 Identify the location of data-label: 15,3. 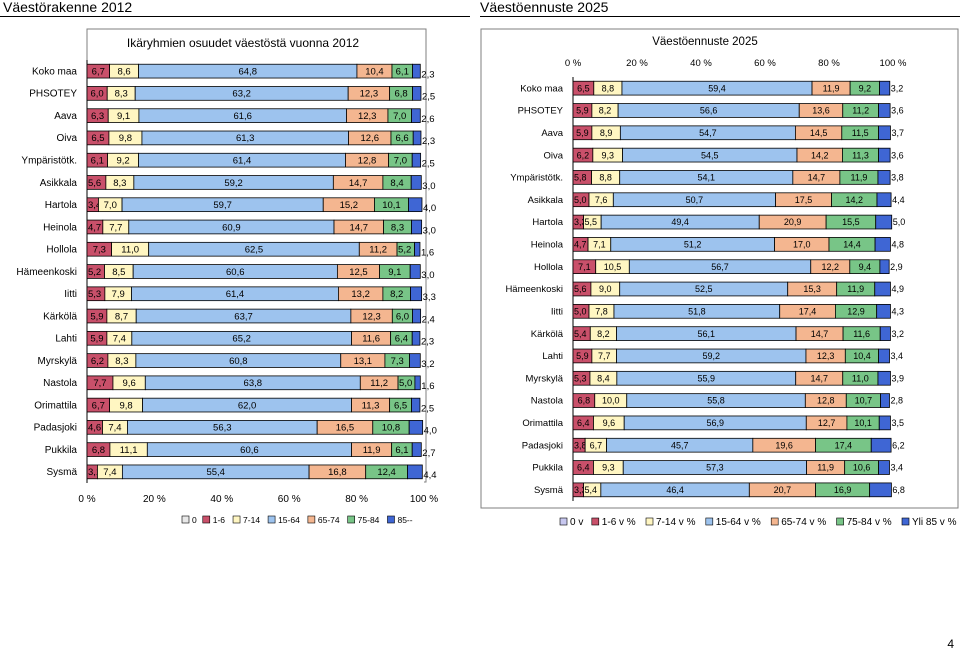
(812, 289).